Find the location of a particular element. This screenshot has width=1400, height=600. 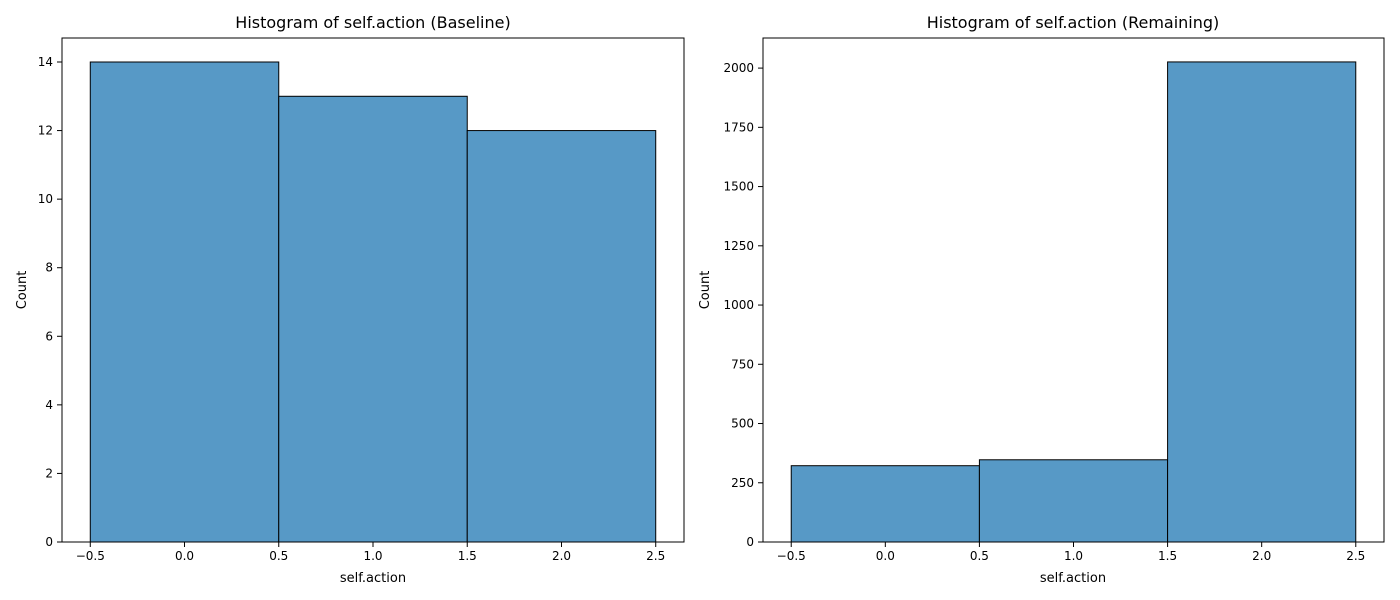

y-tick-label: 1500 is located at coordinates (738, 187).